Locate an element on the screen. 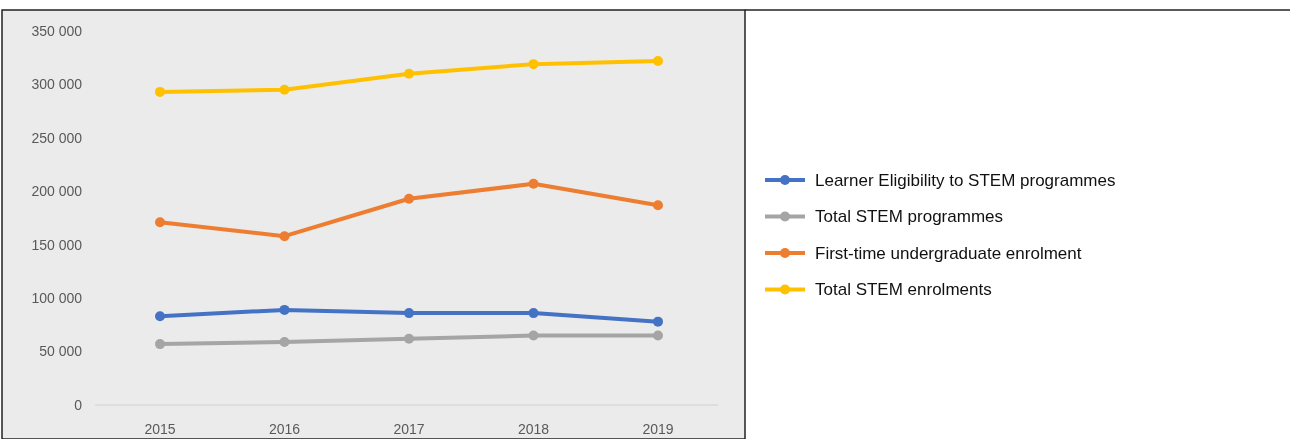 This screenshot has width=1290, height=439. legend-label: Learner Eligibility to STEM programmes is located at coordinates (965, 180).